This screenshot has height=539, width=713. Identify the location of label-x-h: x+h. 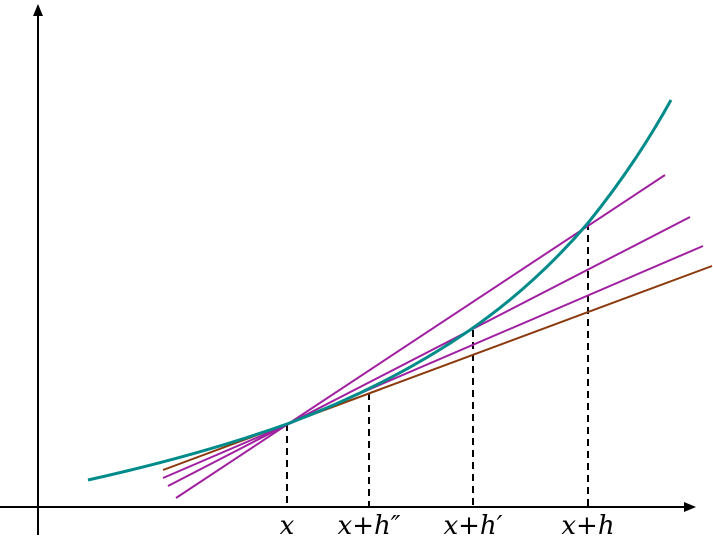
(587, 525).